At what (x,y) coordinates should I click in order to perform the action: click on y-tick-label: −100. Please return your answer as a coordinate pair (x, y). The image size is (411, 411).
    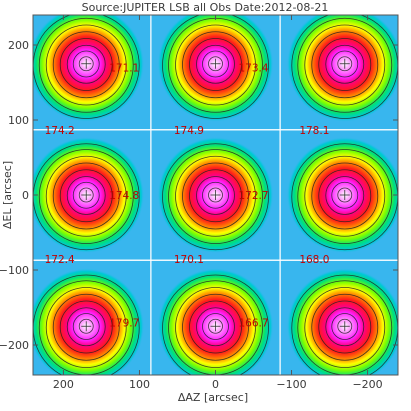
    Looking at the image, I should click on (14, 270).